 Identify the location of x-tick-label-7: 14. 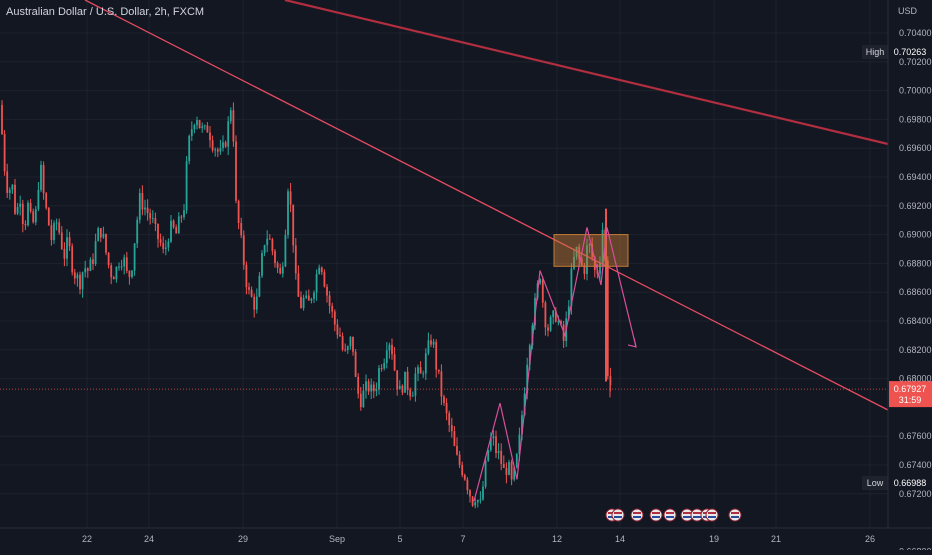
(620, 539).